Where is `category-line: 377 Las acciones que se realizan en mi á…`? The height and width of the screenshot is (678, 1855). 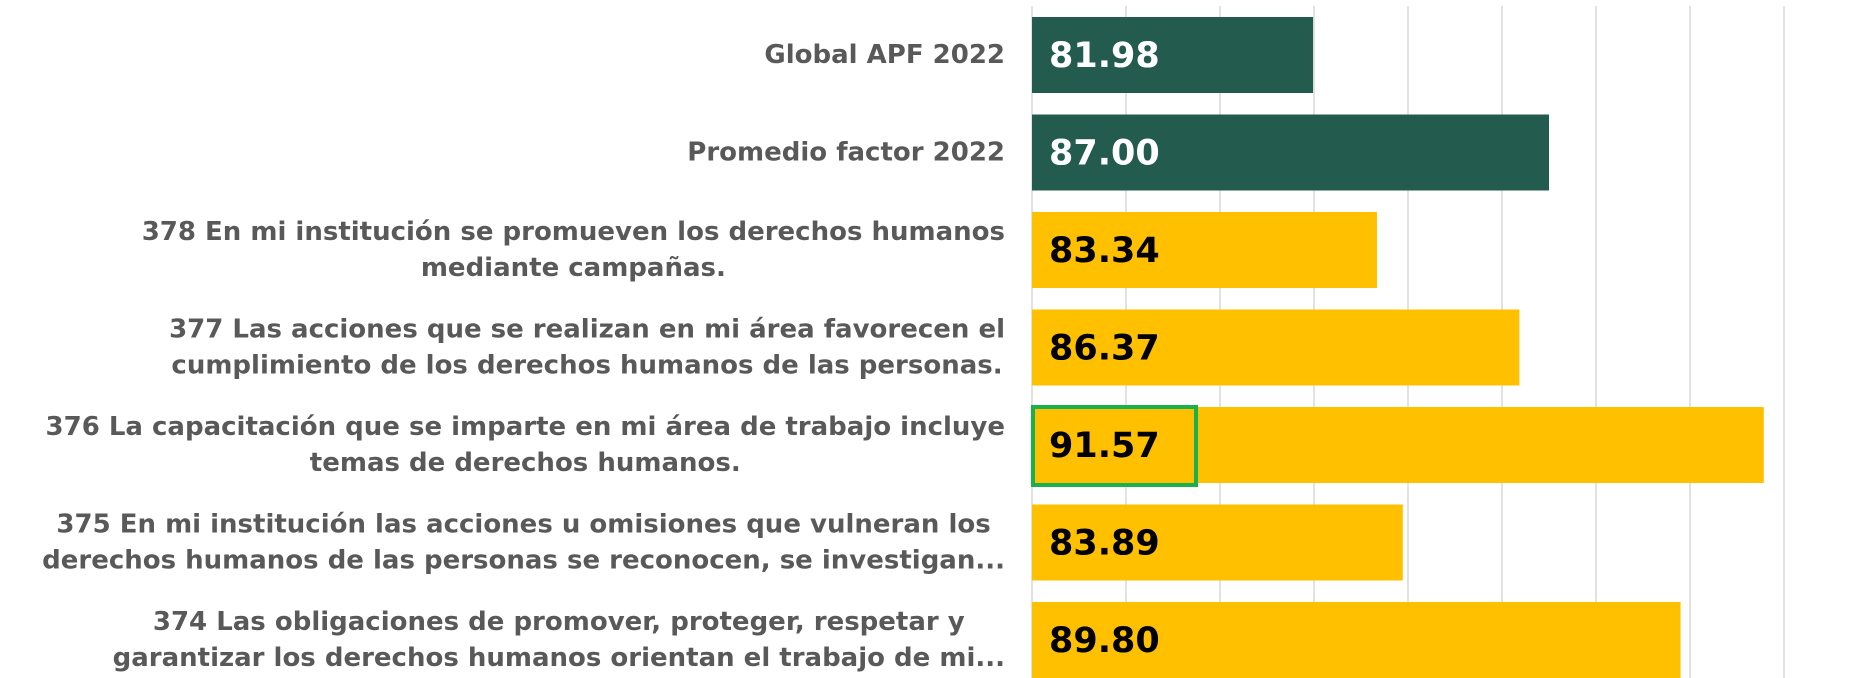
category-line: 377 Las acciones que se realizan en mi á… is located at coordinates (587, 329).